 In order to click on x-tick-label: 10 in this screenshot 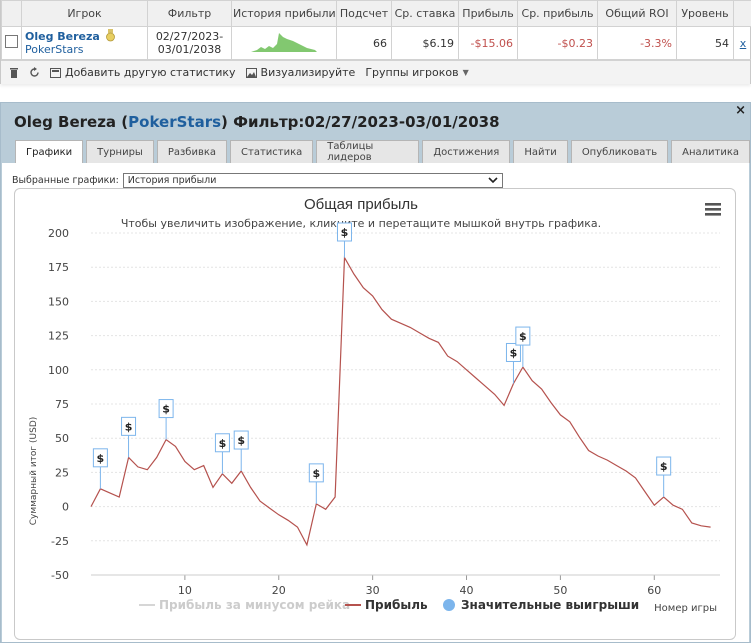, I will do `click(185, 590)`.